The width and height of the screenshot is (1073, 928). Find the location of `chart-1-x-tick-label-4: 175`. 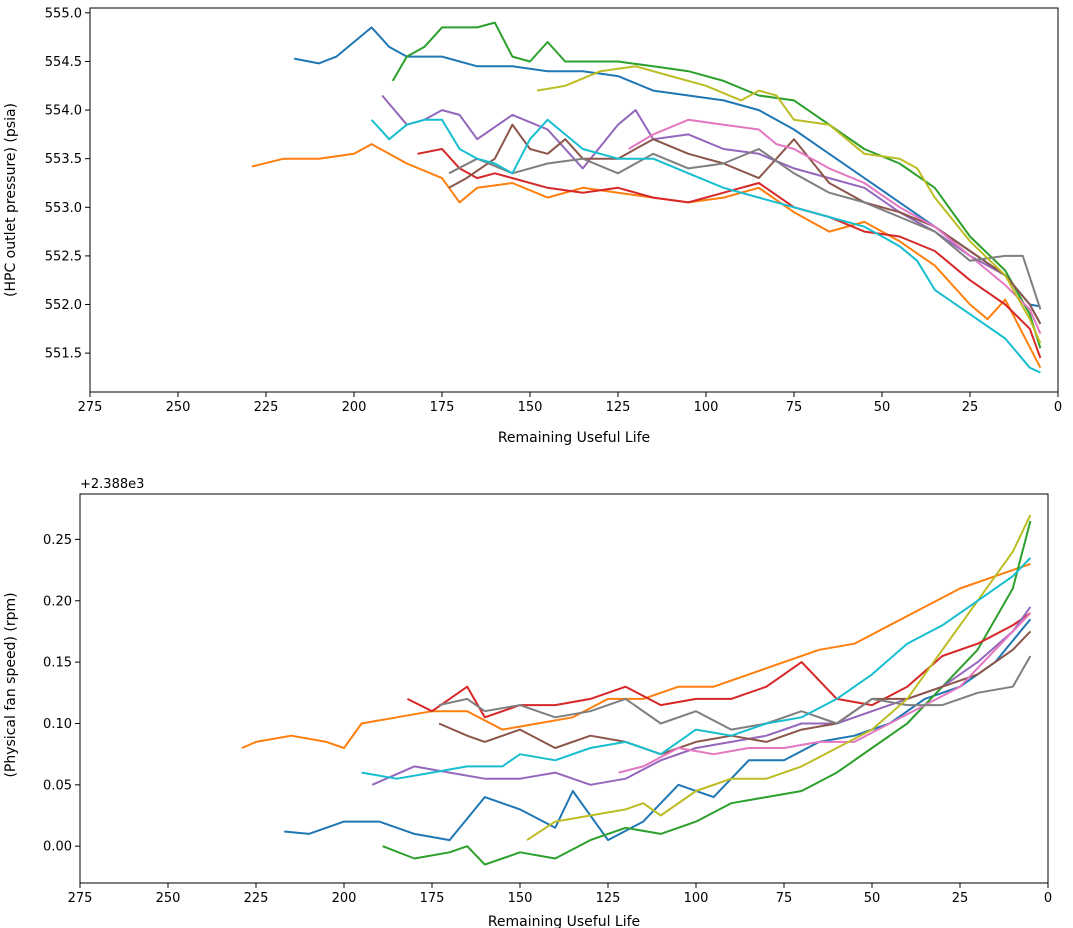

chart-1-x-tick-label-4: 175 is located at coordinates (432, 898).